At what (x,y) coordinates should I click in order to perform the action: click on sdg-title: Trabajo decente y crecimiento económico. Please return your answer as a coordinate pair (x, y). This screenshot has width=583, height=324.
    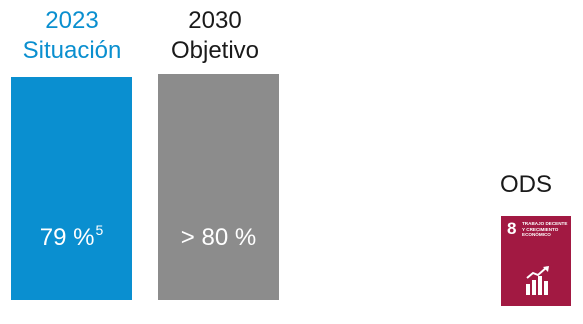
    Looking at the image, I should click on (545, 229).